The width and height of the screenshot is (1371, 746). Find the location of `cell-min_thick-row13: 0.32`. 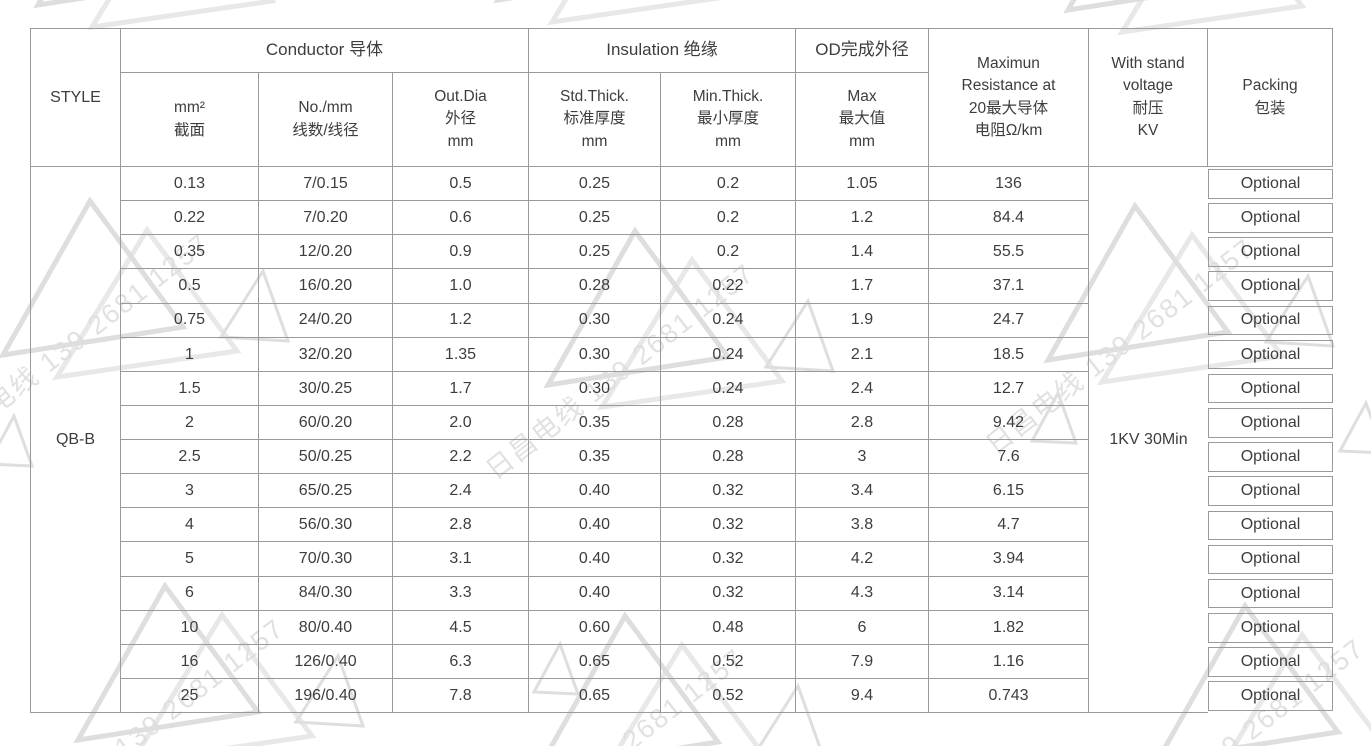

cell-min_thick-row13: 0.32 is located at coordinates (728, 593).